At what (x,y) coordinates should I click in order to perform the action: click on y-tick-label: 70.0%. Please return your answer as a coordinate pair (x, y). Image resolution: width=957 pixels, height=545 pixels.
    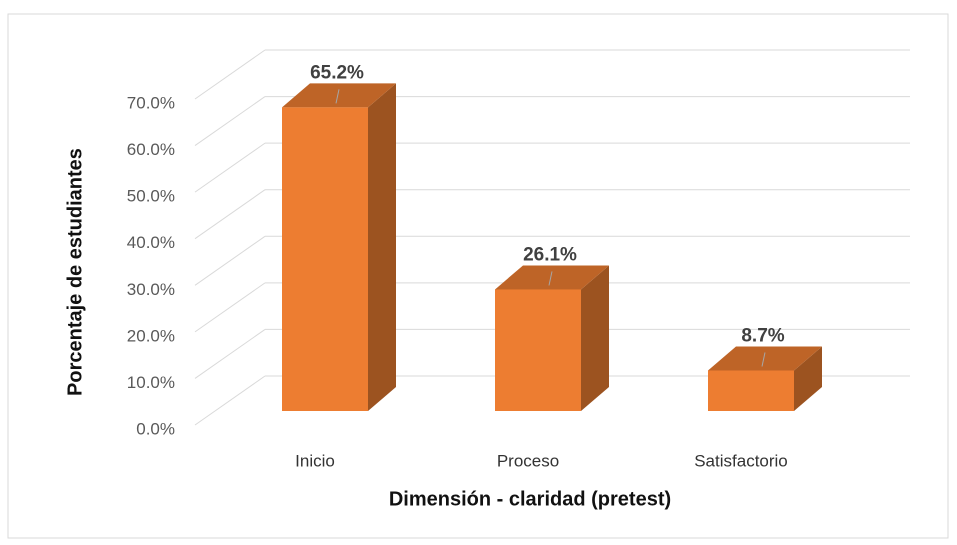
    Looking at the image, I should click on (151, 102).